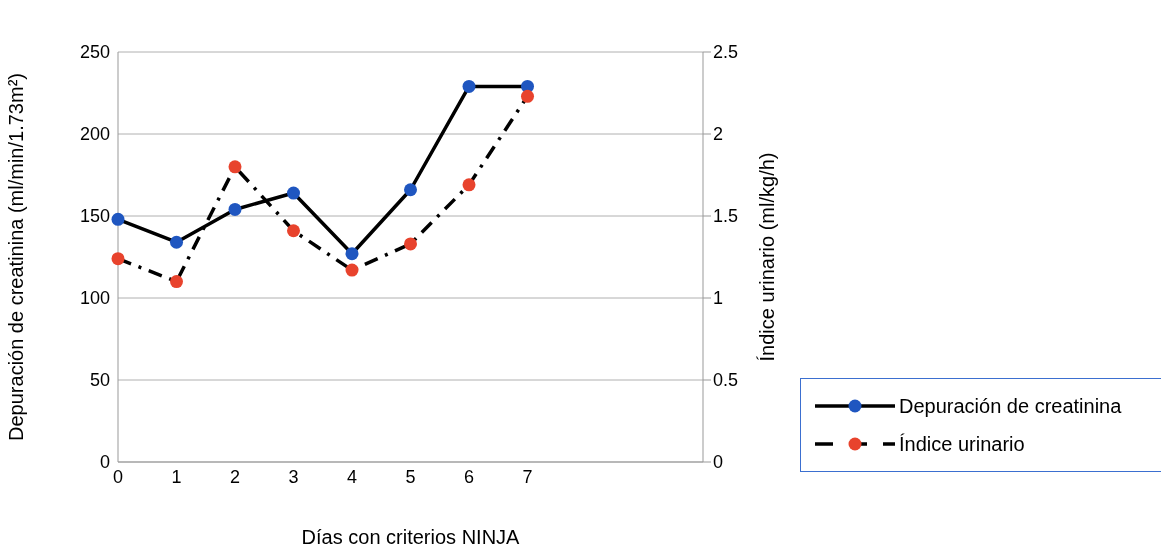 The image size is (1161, 549). What do you see at coordinates (1010, 406) in the screenshot?
I see `legend-label: Depuración de creatinina` at bounding box center [1010, 406].